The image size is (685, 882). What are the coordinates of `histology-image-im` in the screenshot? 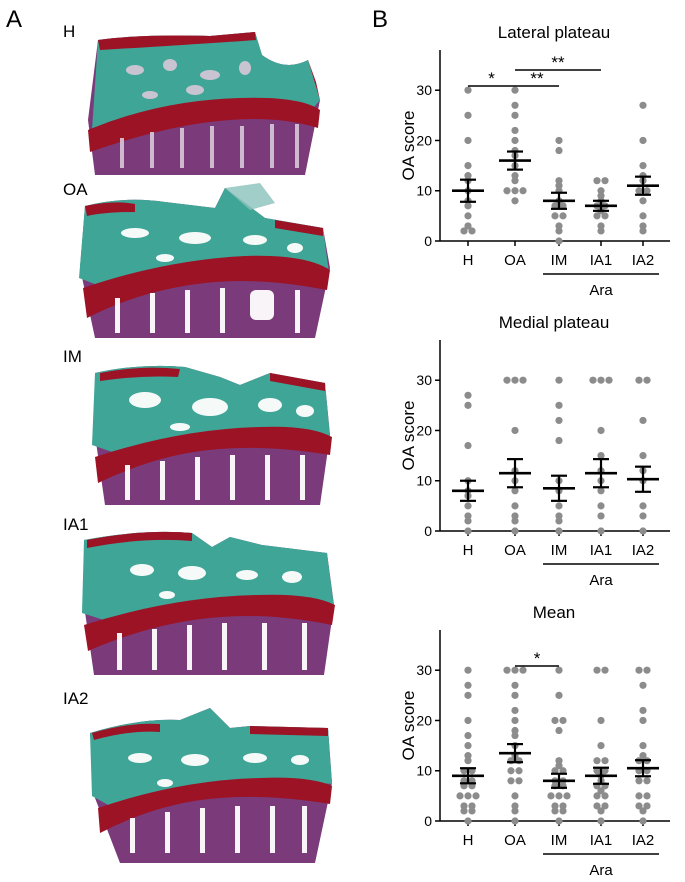 It's located at (212, 435).